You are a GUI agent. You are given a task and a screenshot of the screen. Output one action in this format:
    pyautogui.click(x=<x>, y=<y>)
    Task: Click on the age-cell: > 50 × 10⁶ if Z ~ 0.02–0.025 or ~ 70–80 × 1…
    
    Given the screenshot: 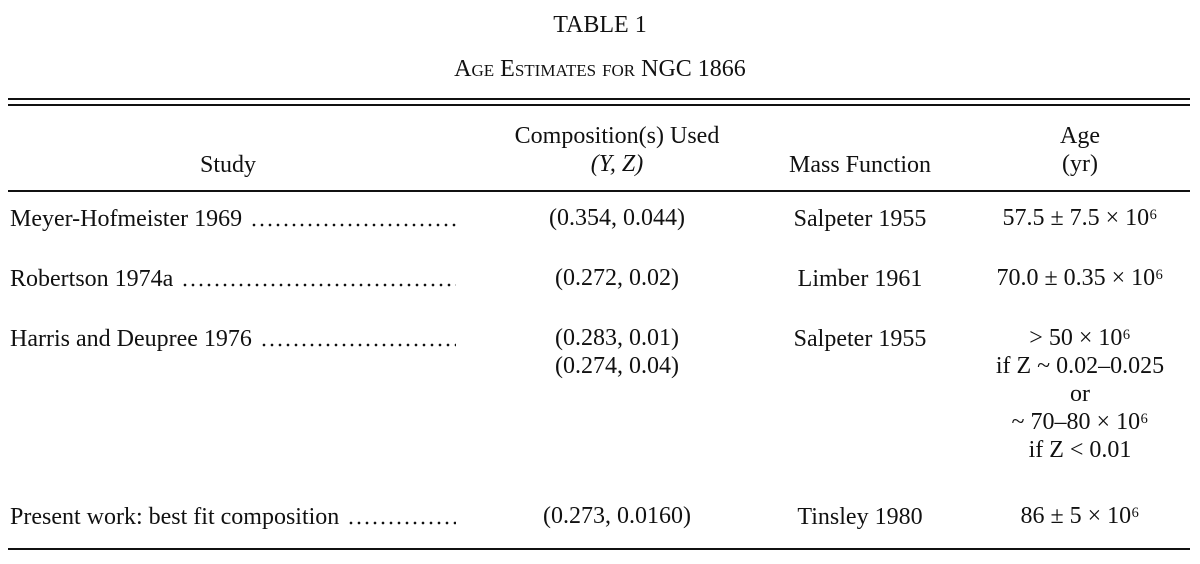 What is the action you would take?
    pyautogui.click(x=1080, y=394)
    